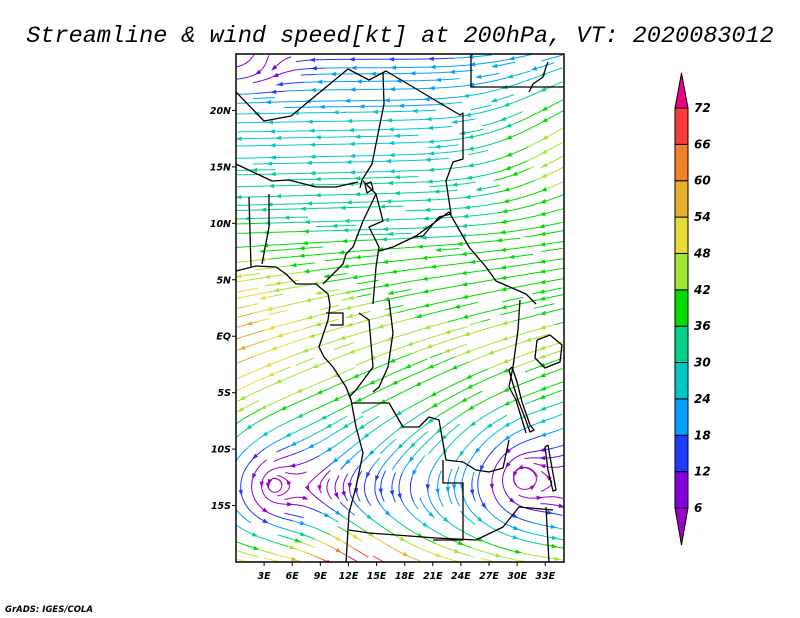 The width and height of the screenshot is (800, 618). Describe the element at coordinates (225, 393) in the screenshot. I see `lat-tick-label: 5S` at that location.